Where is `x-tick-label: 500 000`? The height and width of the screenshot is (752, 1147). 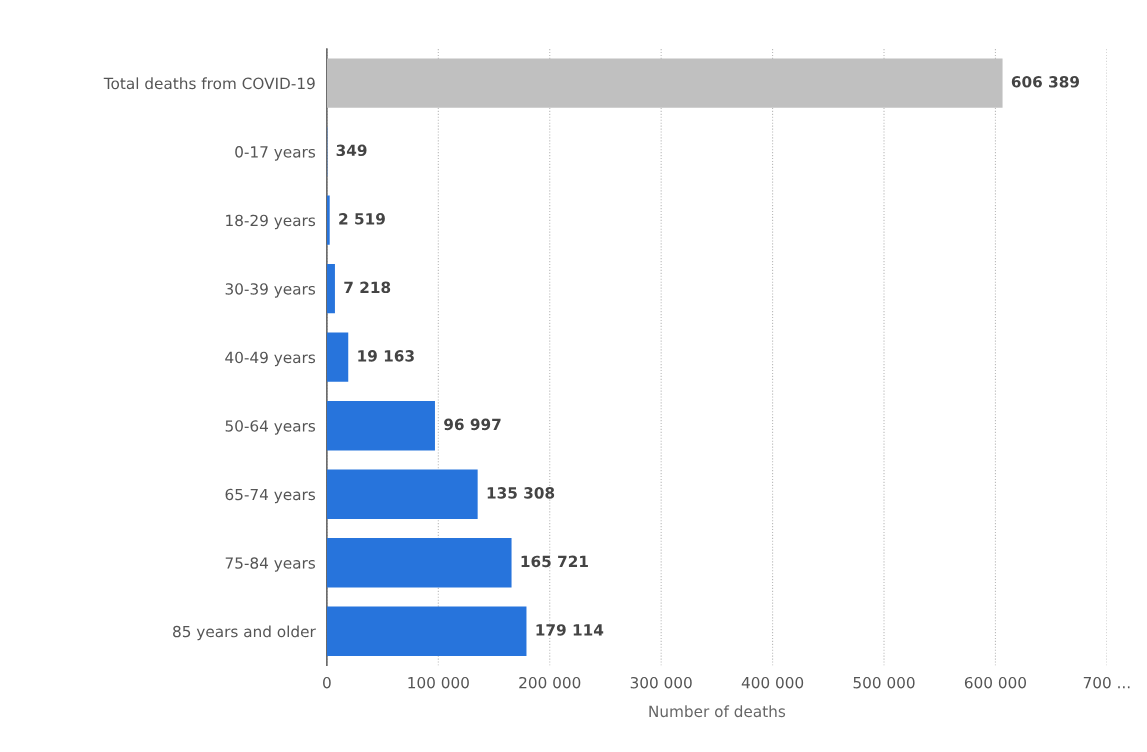
x-tick-label: 500 000 is located at coordinates (884, 682).